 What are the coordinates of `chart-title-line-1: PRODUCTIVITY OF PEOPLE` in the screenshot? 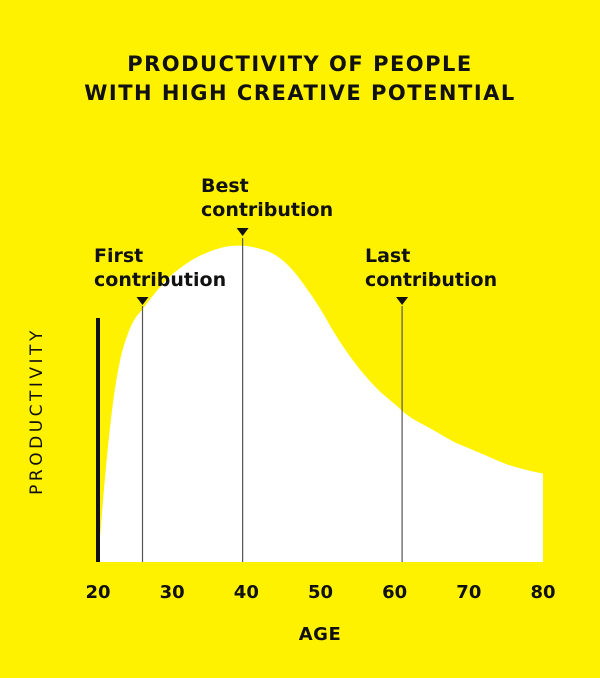 It's located at (300, 64).